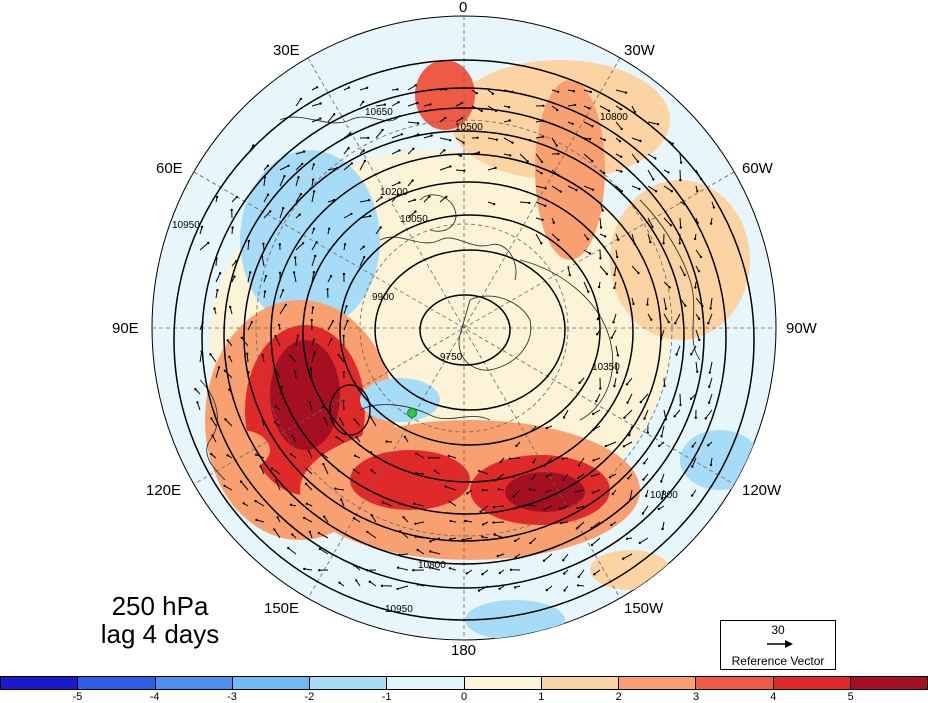 This screenshot has height=703, width=928. What do you see at coordinates (778, 645) in the screenshot?
I see `reference-vector-key: 30 Reference Vector` at bounding box center [778, 645].